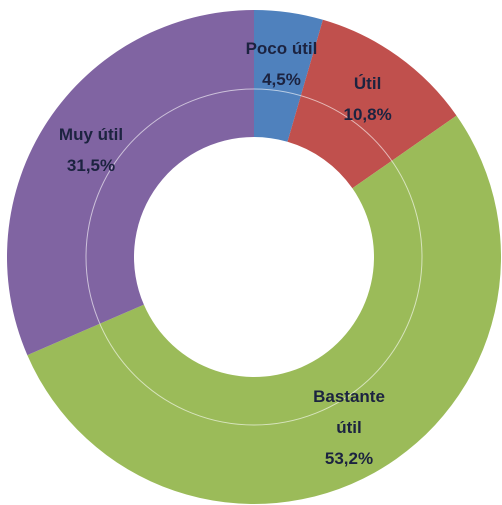 The height and width of the screenshot is (505, 502). Describe the element at coordinates (367, 114) in the screenshot. I see `value-label: 10,8%` at that location.